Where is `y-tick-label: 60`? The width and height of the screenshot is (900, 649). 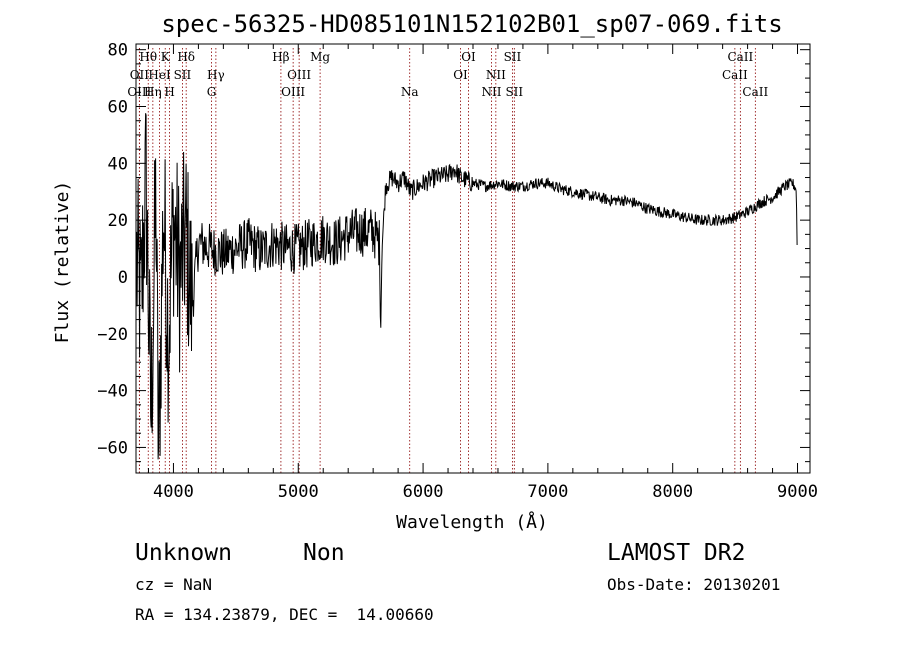
y-tick-label: 60 is located at coordinates (118, 108).